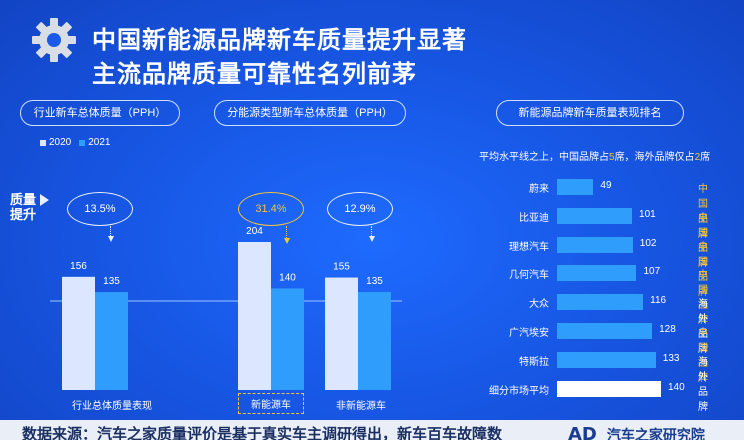  I want to click on legend-swatch-2020, so click(43, 142).